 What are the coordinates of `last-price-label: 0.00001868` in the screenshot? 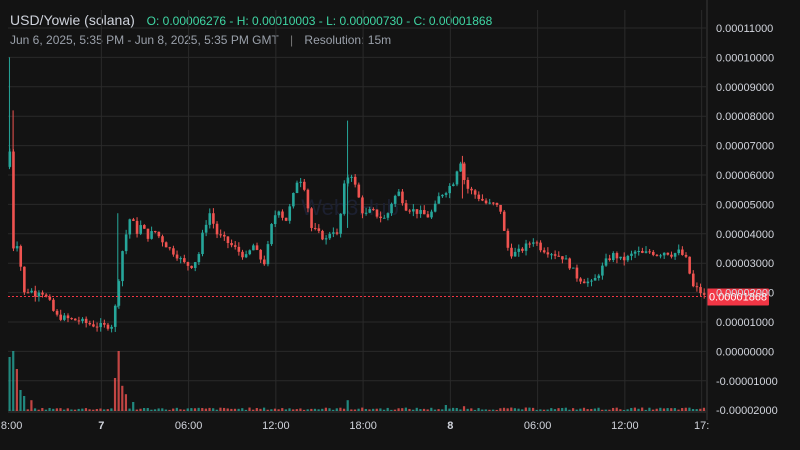 It's located at (738, 297).